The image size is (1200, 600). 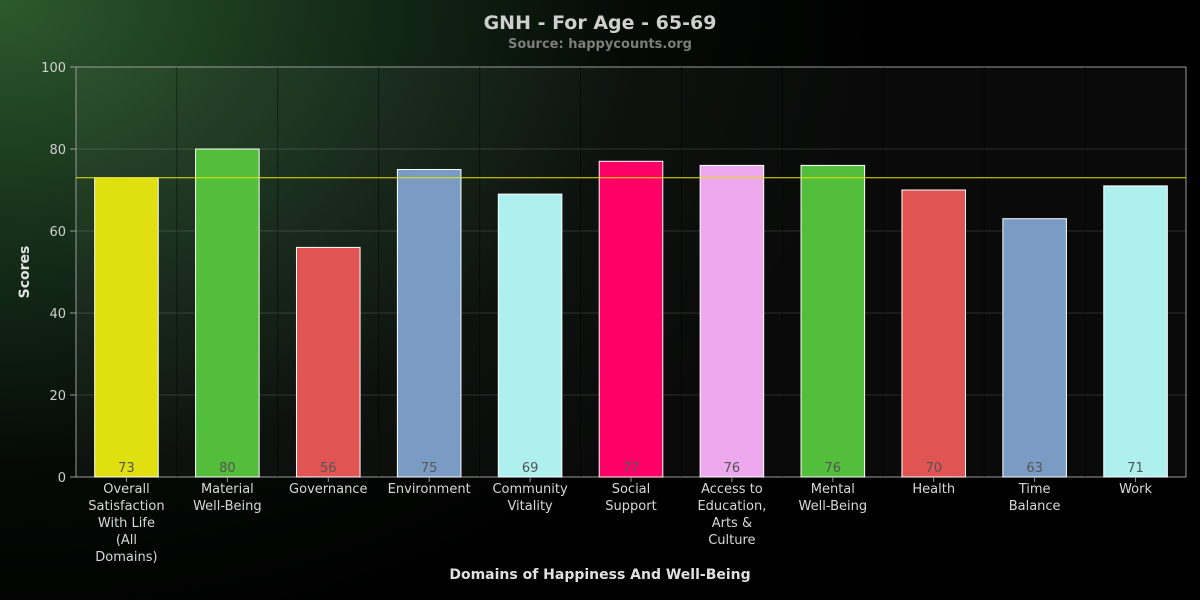 What do you see at coordinates (1035, 498) in the screenshot?
I see `x-category-label: Time Balance` at bounding box center [1035, 498].